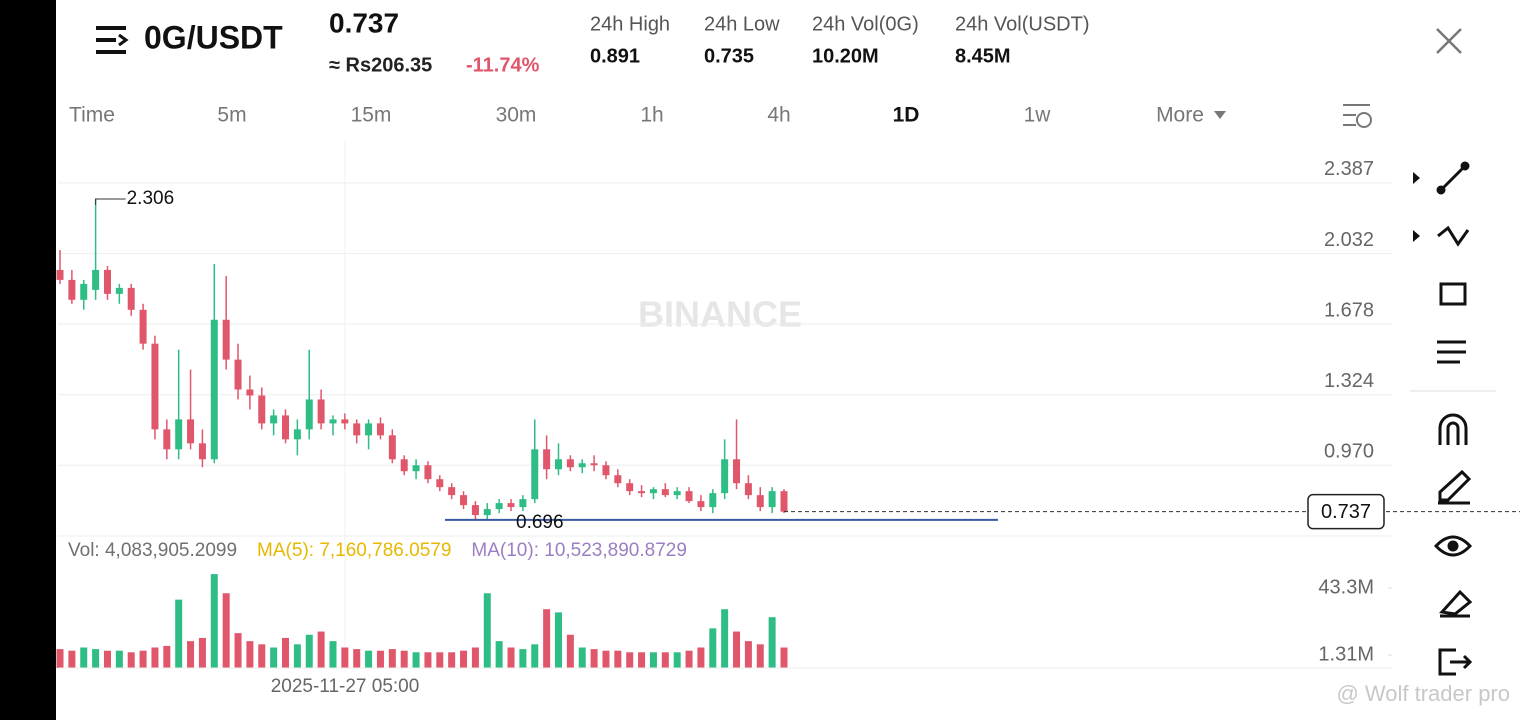 This screenshot has height=725, width=1520. I want to click on volume-tick-label: 1.31M, so click(1346, 654).